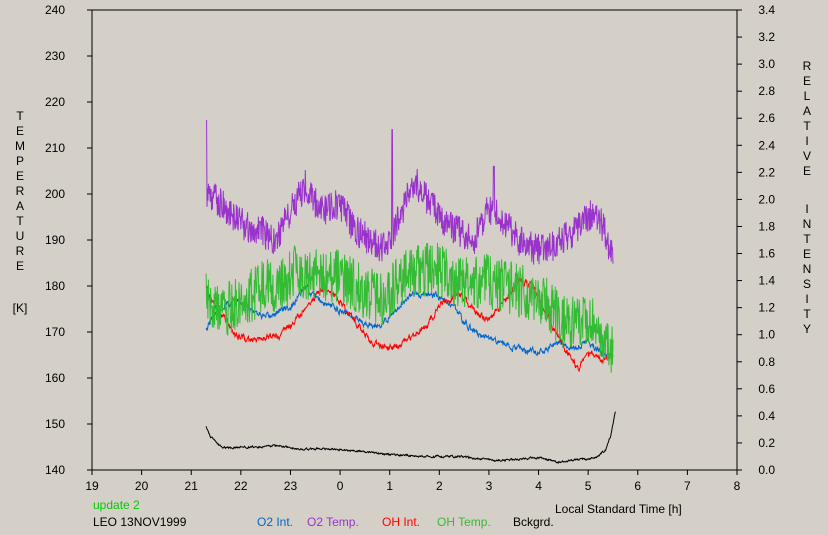 This screenshot has height=535, width=828. I want to click on y-right-label-letter: R, so click(807, 66).